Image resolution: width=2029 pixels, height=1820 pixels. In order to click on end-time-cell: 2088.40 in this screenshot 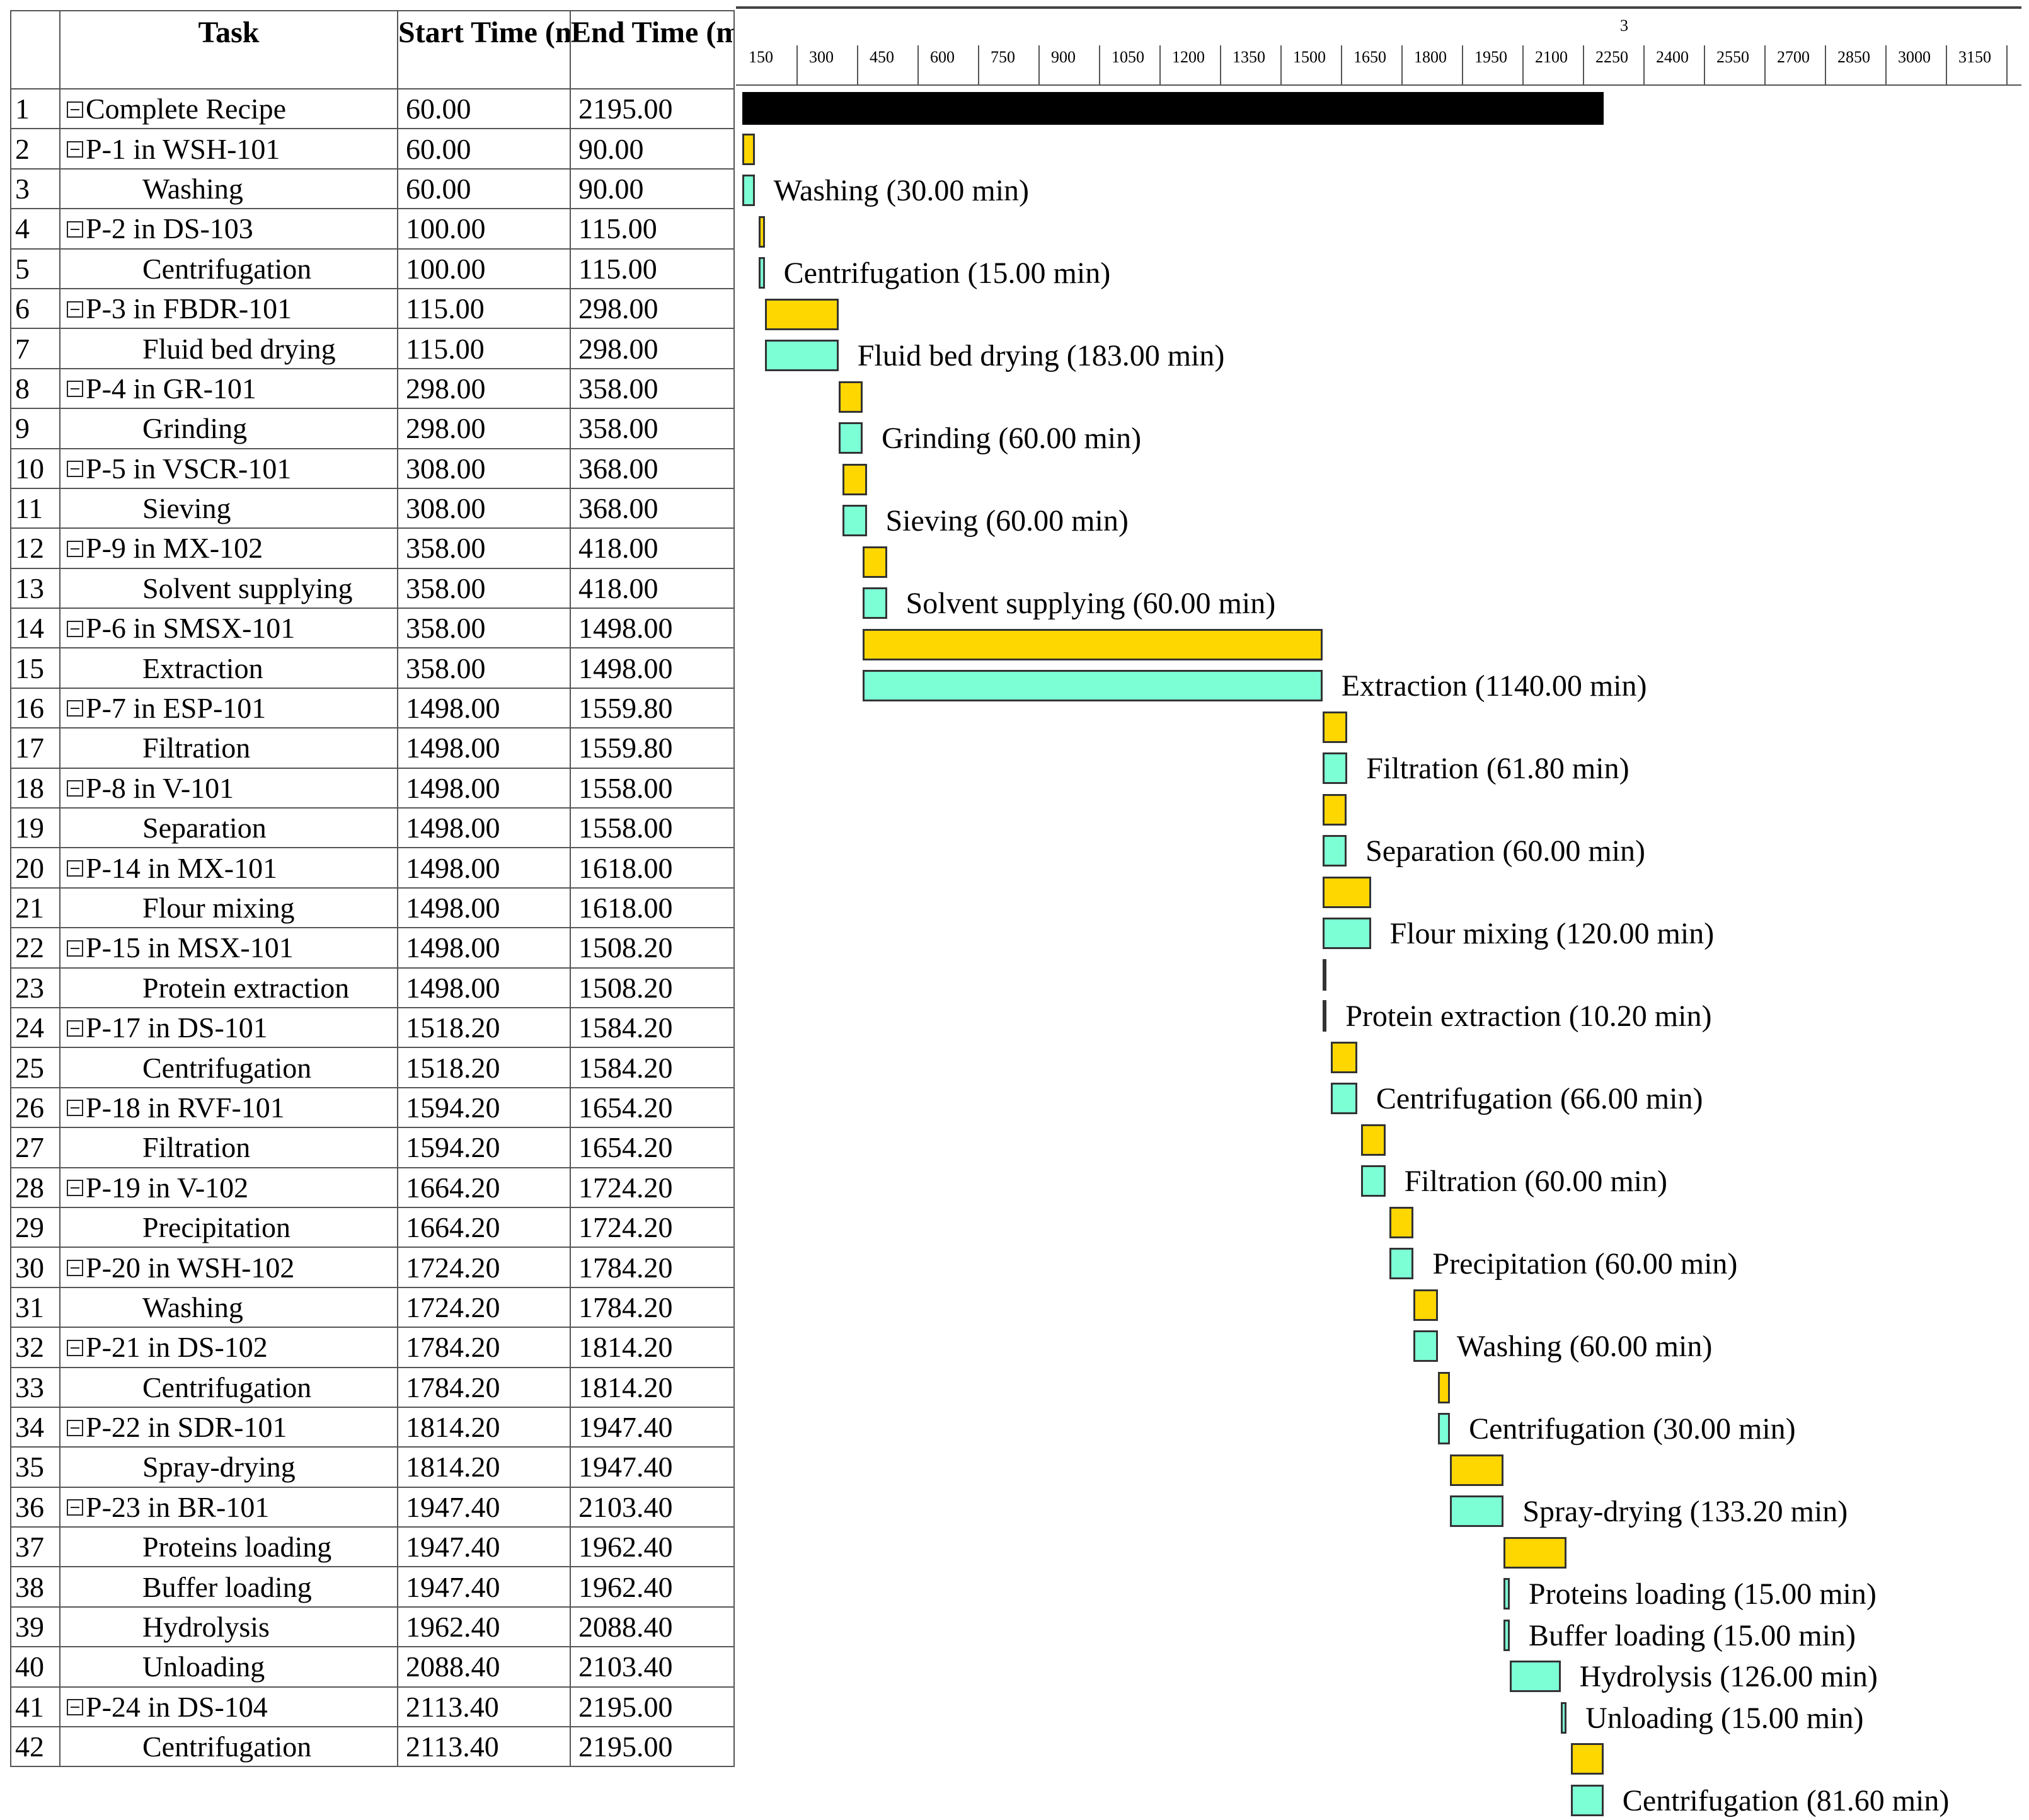, I will do `click(652, 1627)`.